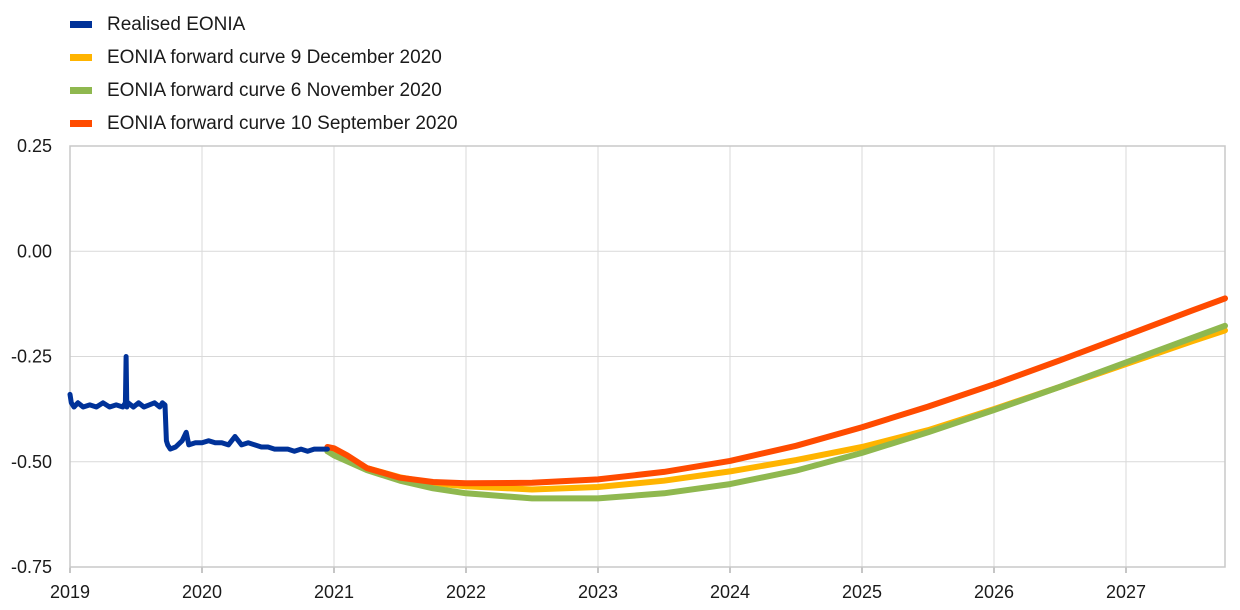 The image size is (1240, 610). Describe the element at coordinates (198, 404) in the screenshot. I see `series-line-realised-eonia` at that location.